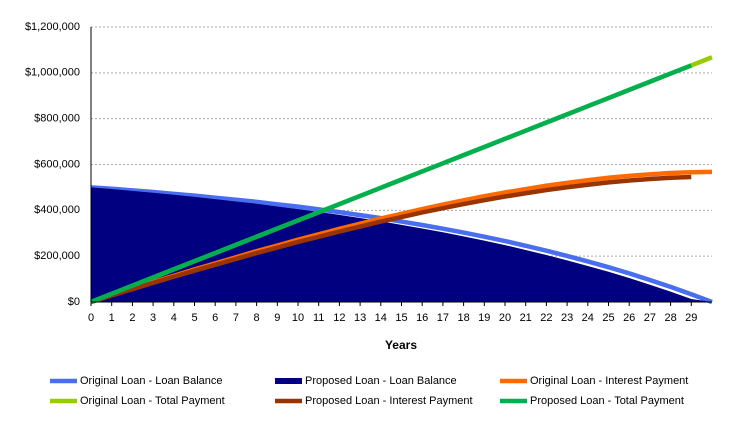 The image size is (740, 421). Describe the element at coordinates (650, 318) in the screenshot. I see `x-tick-label: 27` at that location.